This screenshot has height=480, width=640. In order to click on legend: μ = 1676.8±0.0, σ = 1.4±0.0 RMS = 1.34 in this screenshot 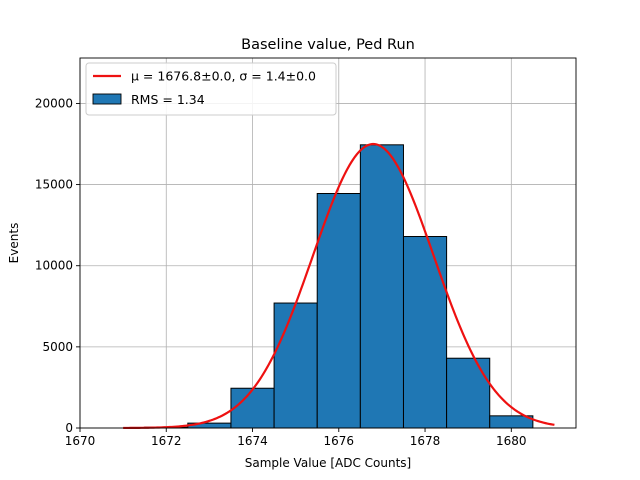, I will do `click(211, 89)`.